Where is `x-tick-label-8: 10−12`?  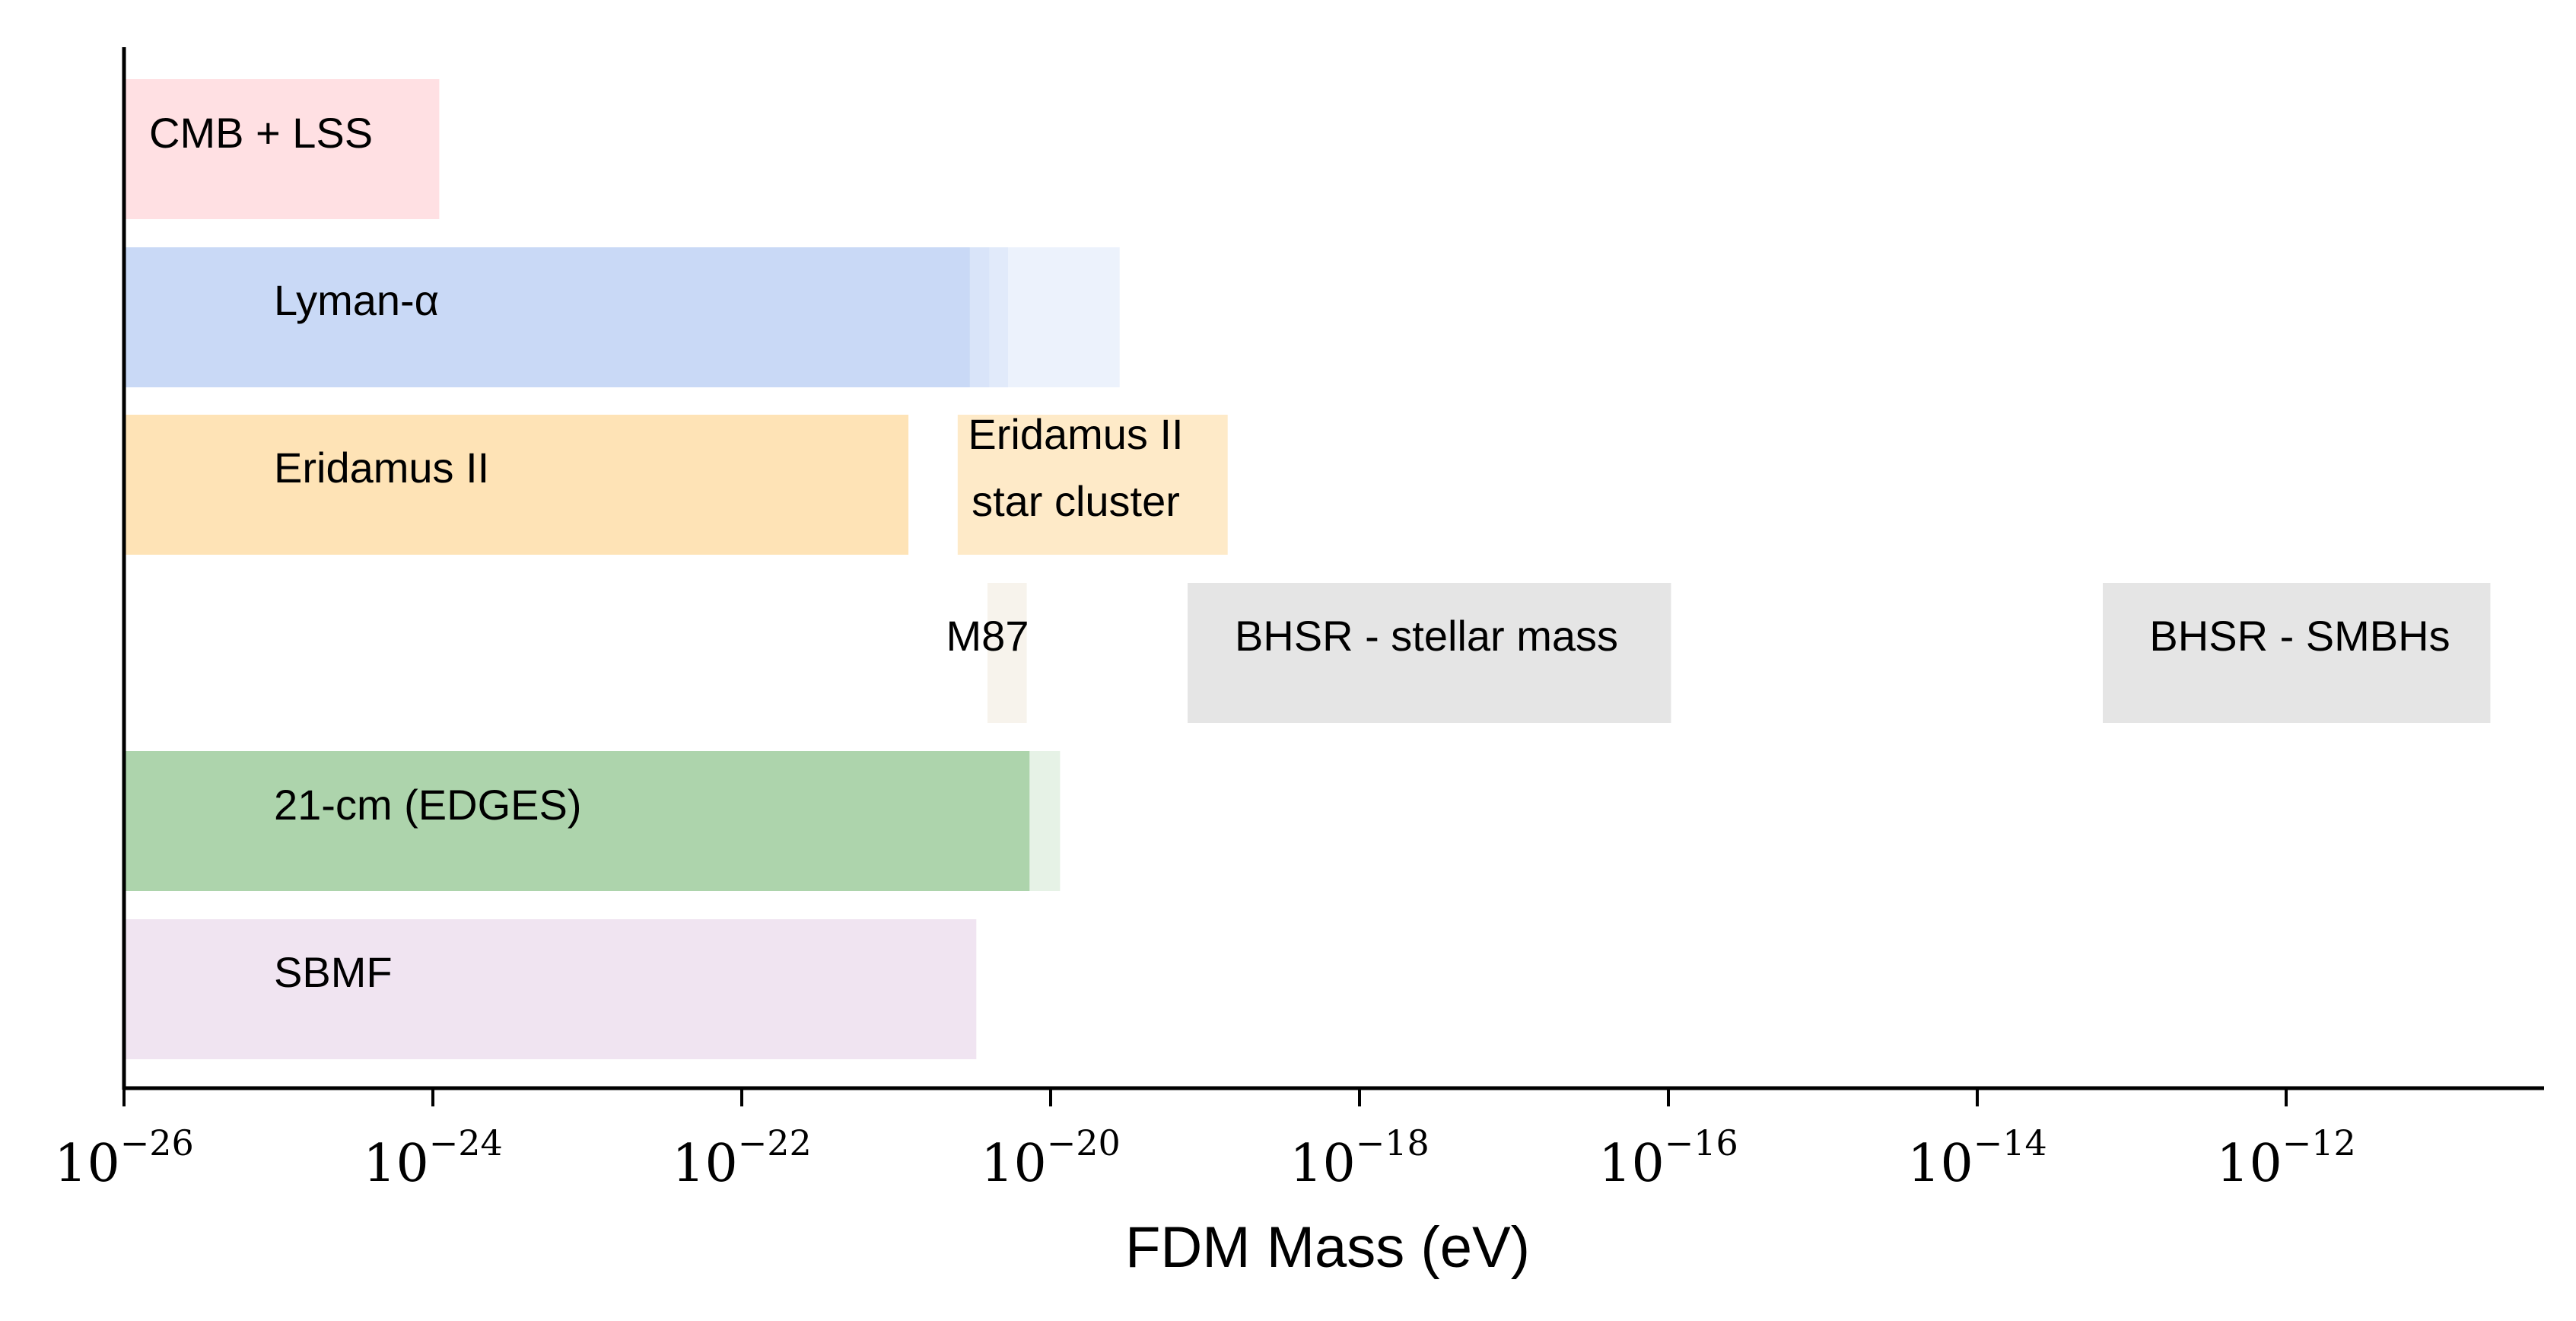 x-tick-label-8: 10−12 is located at coordinates (2286, 1158).